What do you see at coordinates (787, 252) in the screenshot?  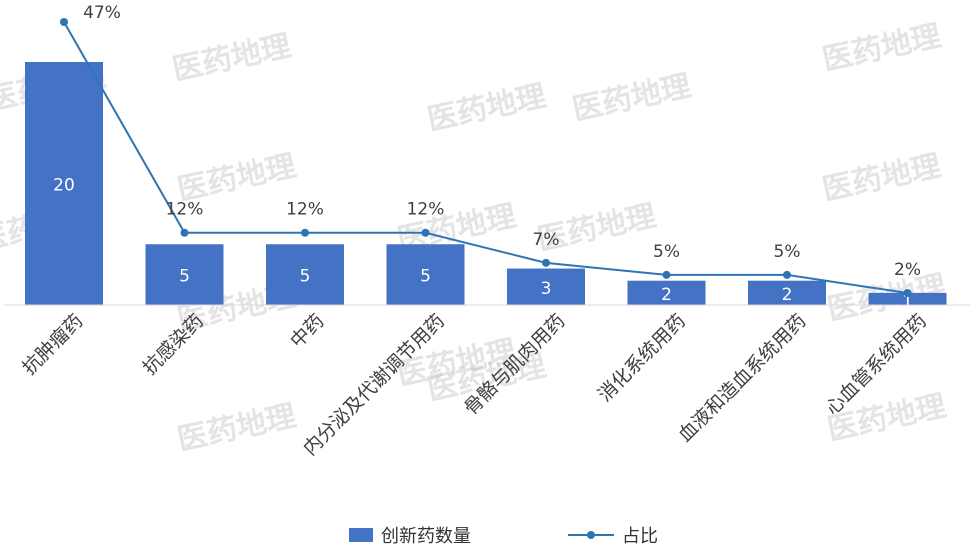 I see `line-value-label-6: 5%` at bounding box center [787, 252].